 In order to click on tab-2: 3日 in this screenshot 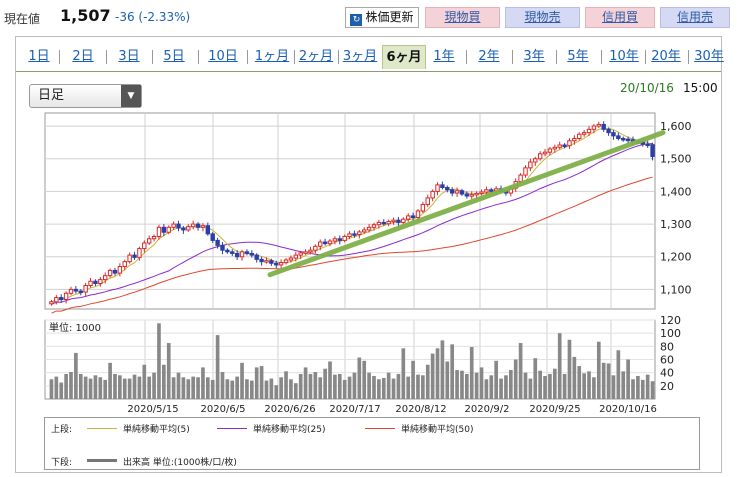, I will do `click(129, 57)`.